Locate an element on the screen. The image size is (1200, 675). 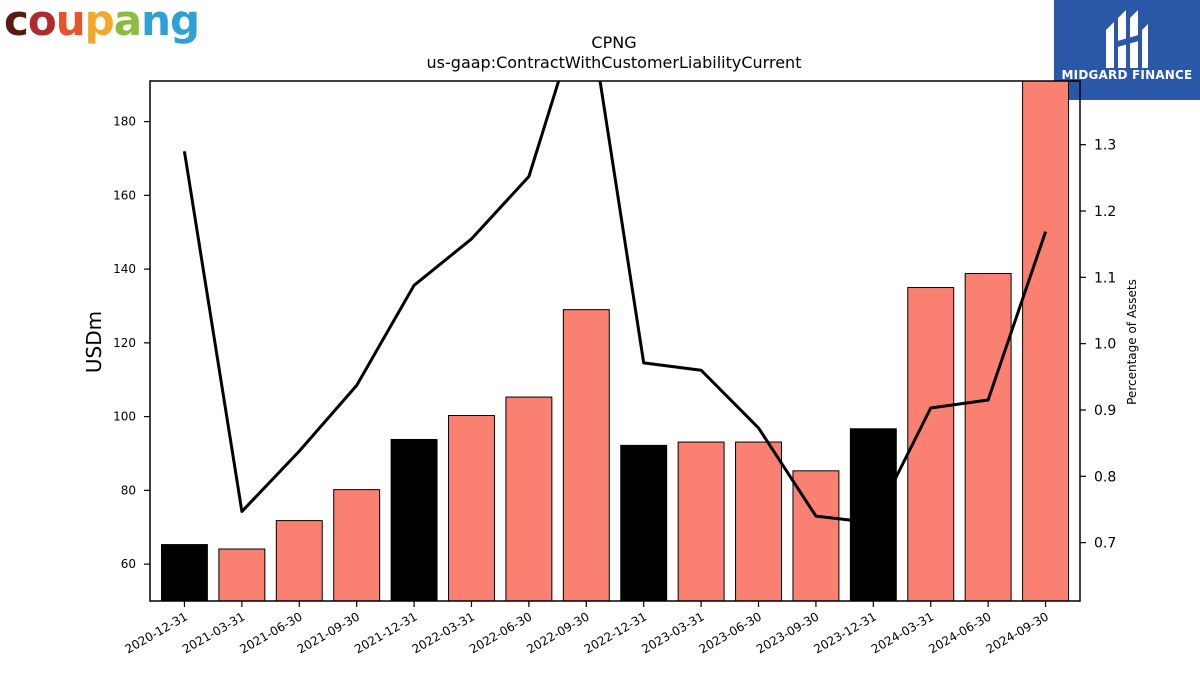
y2-tick-label: 0.9 is located at coordinates (1105, 411).